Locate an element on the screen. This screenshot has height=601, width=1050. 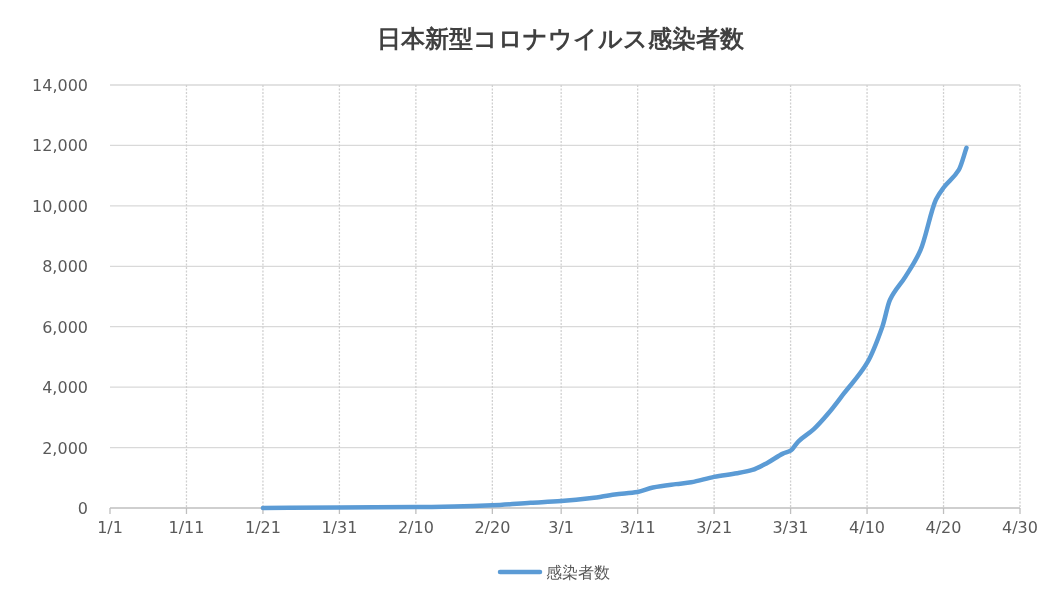
x-tick-label: 4/30 is located at coordinates (1020, 527).